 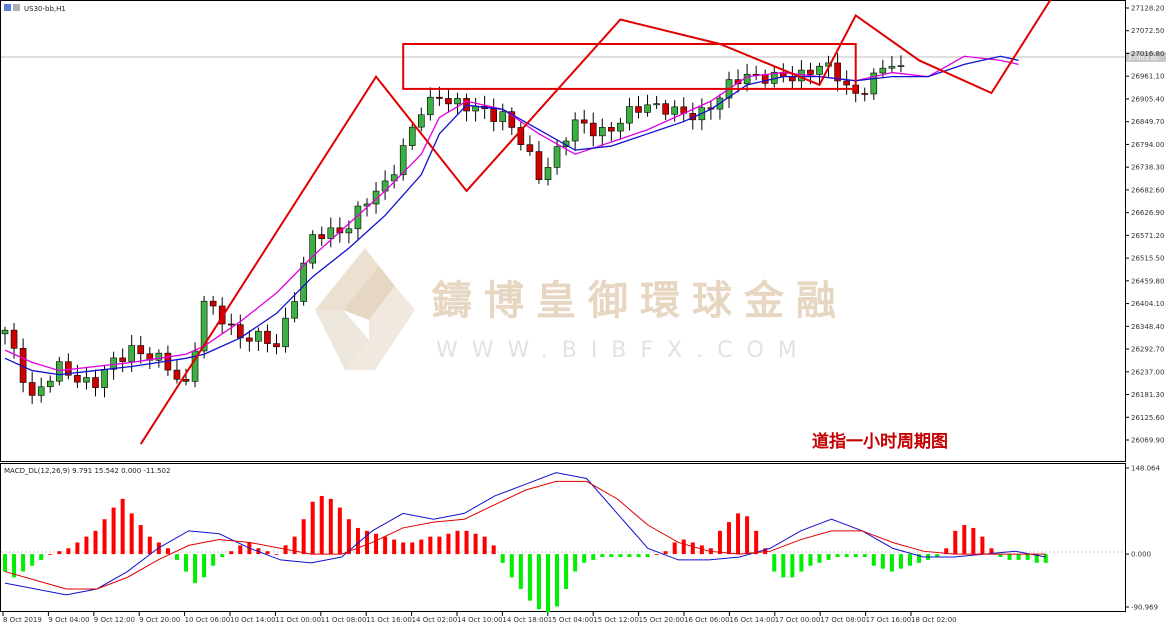 I want to click on price-axis-label: 26905.40, so click(x=1147, y=99).